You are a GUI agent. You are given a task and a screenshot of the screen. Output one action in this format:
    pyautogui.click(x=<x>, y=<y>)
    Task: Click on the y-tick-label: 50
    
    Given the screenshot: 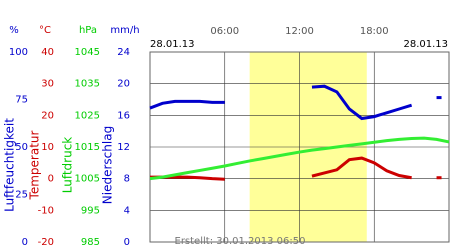 What is the action you would take?
    pyautogui.click(x=21, y=147)
    